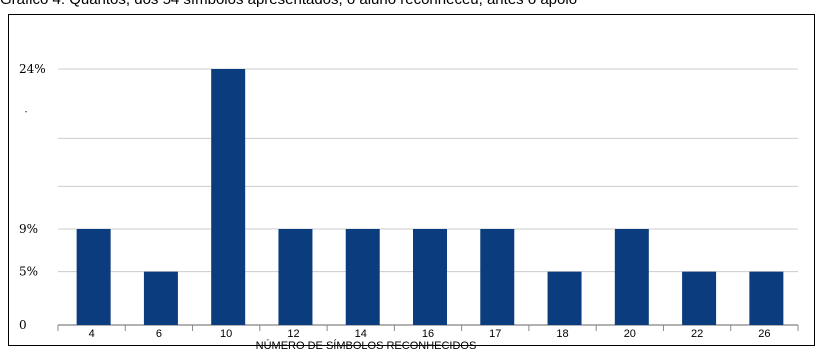 The width and height of the screenshot is (821, 350). What do you see at coordinates (26, 111) in the screenshot?
I see `y-axis-minor-mark` at bounding box center [26, 111].